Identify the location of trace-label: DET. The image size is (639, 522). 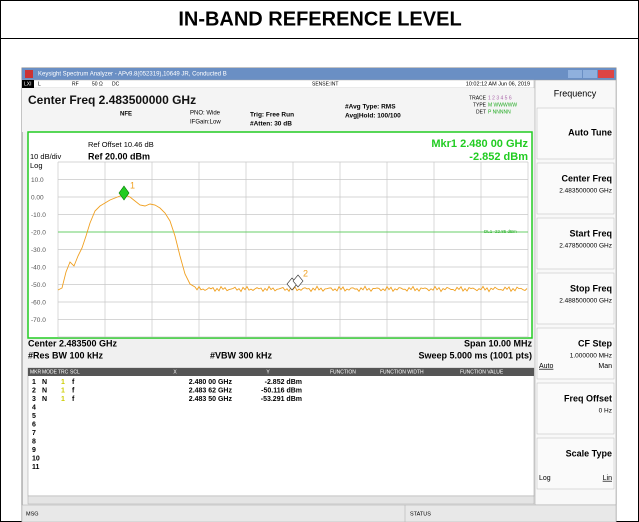
(481, 112).